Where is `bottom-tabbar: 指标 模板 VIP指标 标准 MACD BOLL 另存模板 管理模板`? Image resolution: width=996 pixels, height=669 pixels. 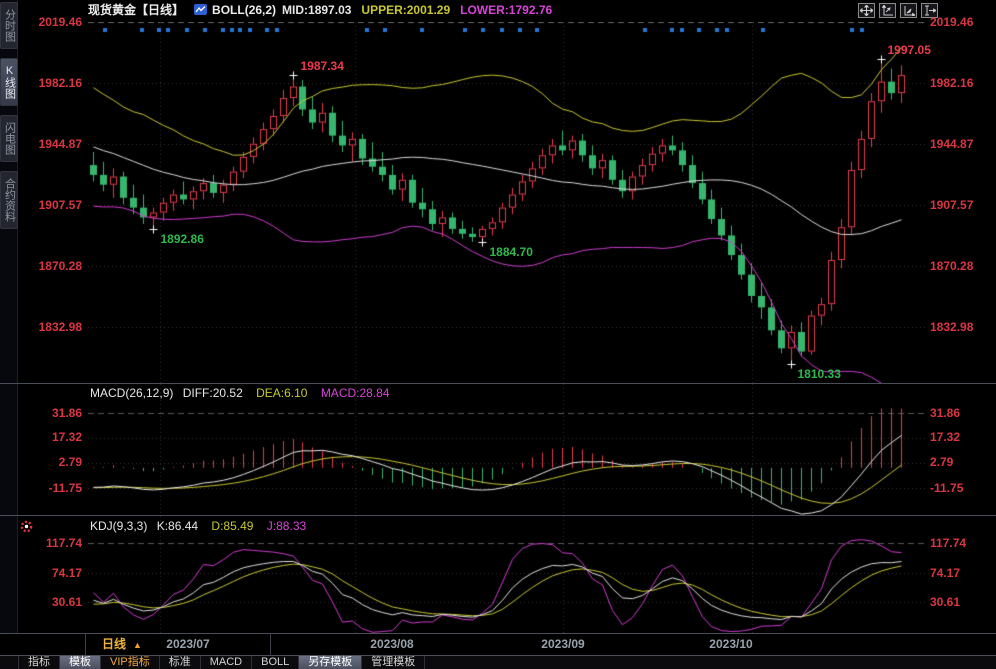 bottom-tabbar: 指标 模板 VIP指标 标准 MACD BOLL 另存模板 管理模板 is located at coordinates (498, 662).